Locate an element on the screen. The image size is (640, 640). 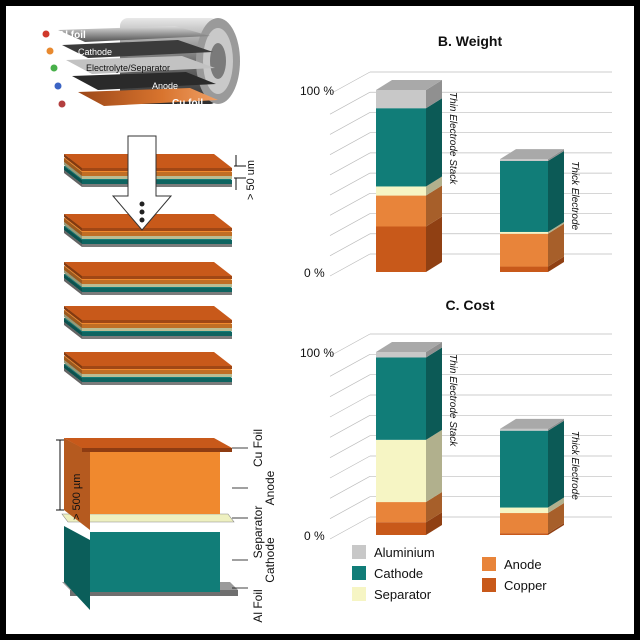
legend-swatch-anode is located at coordinates (489, 564).